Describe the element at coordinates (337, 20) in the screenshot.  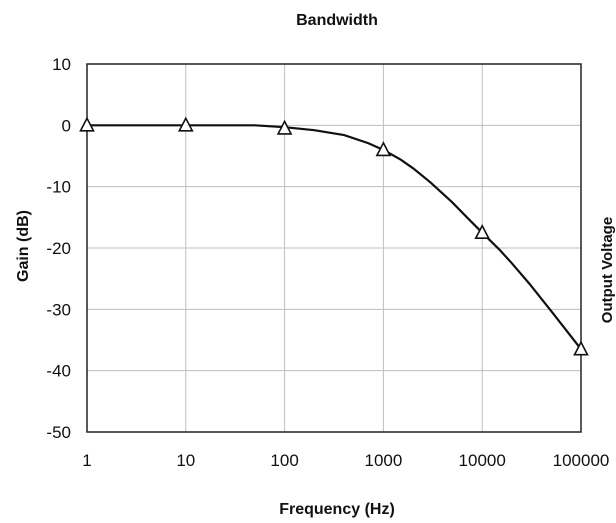
I see `chart-title: Bandwidth` at that location.